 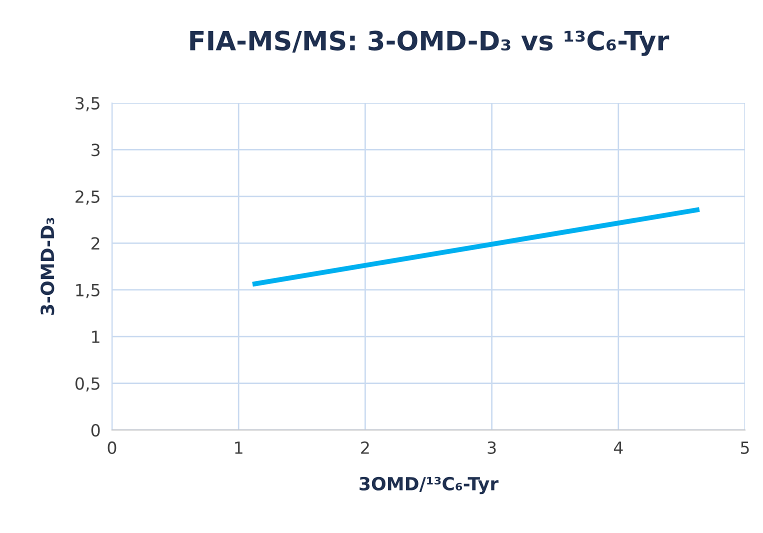 What do you see at coordinates (96, 150) in the screenshot?
I see `y-tick-label: 3` at bounding box center [96, 150].